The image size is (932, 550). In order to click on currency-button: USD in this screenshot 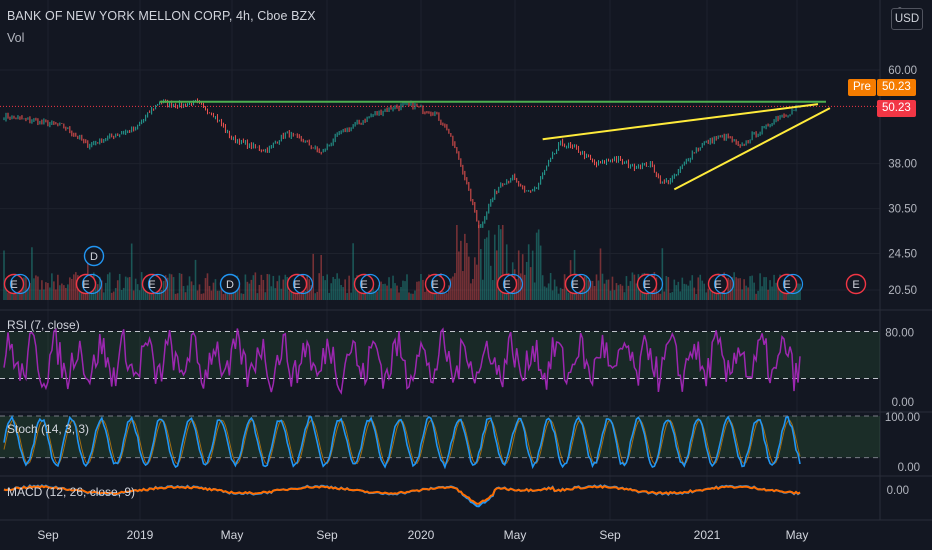, I will do `click(907, 19)`.